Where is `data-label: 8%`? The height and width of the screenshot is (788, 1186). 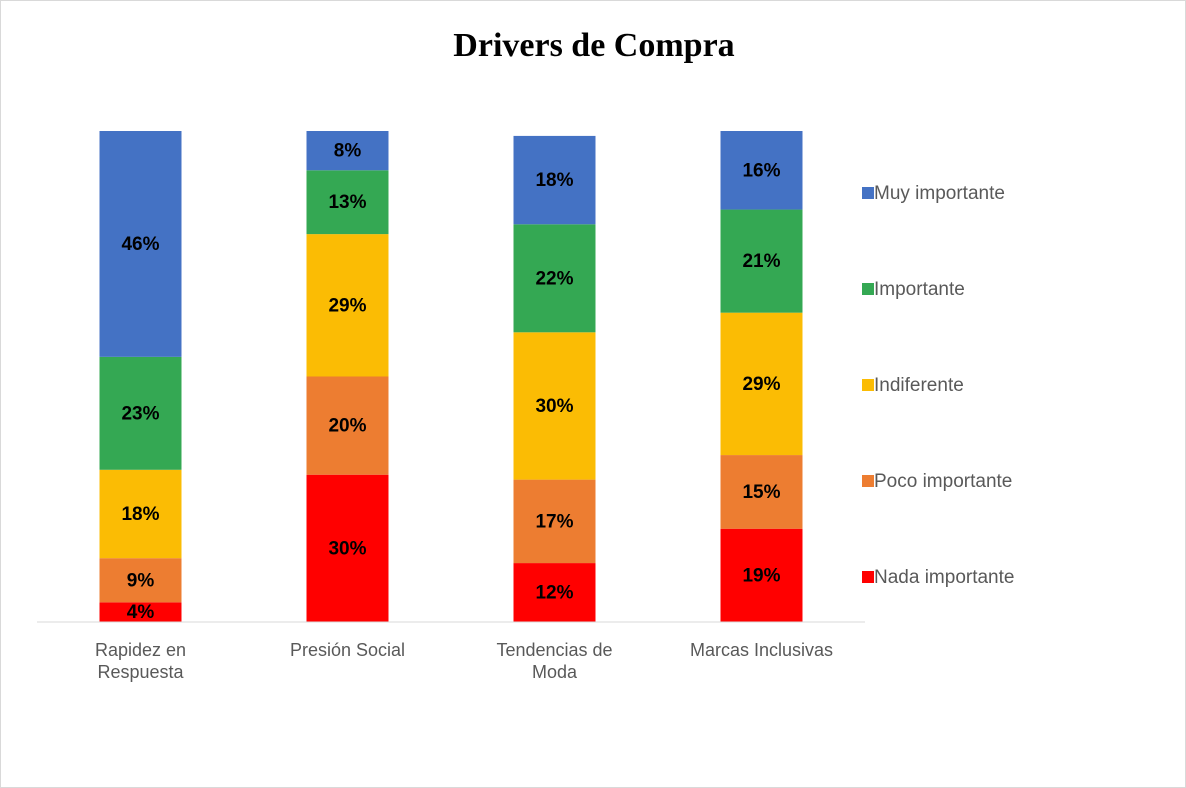 data-label: 8% is located at coordinates (348, 151).